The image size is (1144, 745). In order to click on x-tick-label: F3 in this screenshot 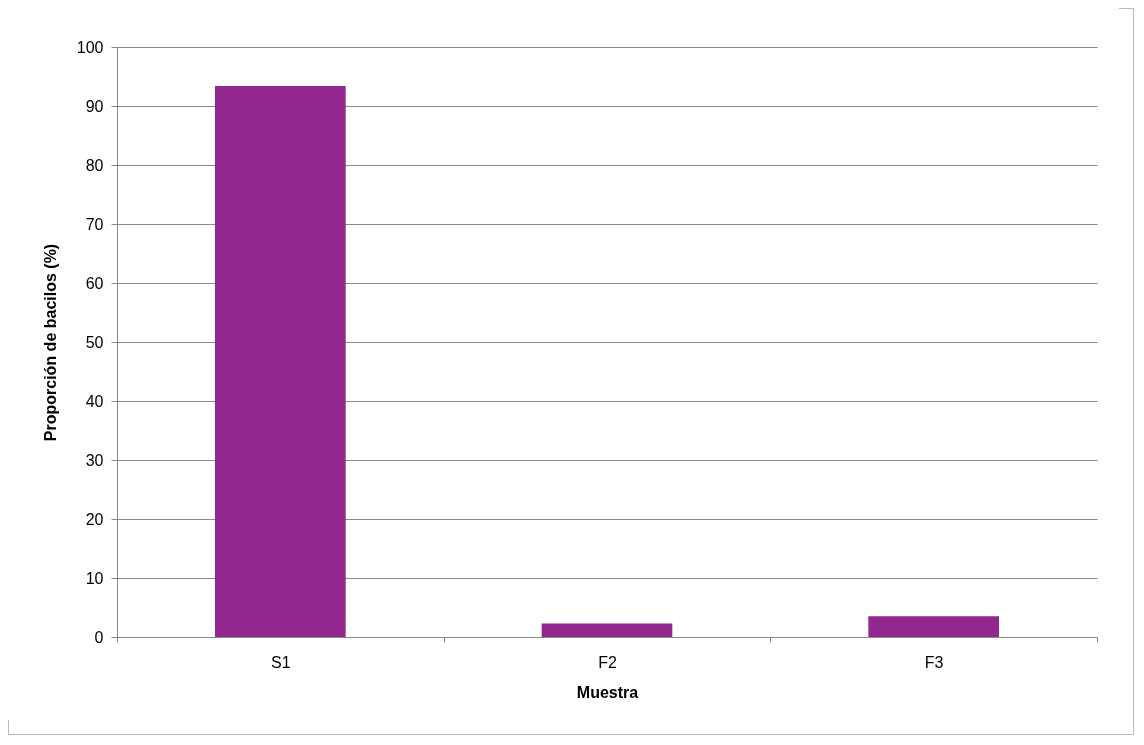, I will do `click(934, 662)`.